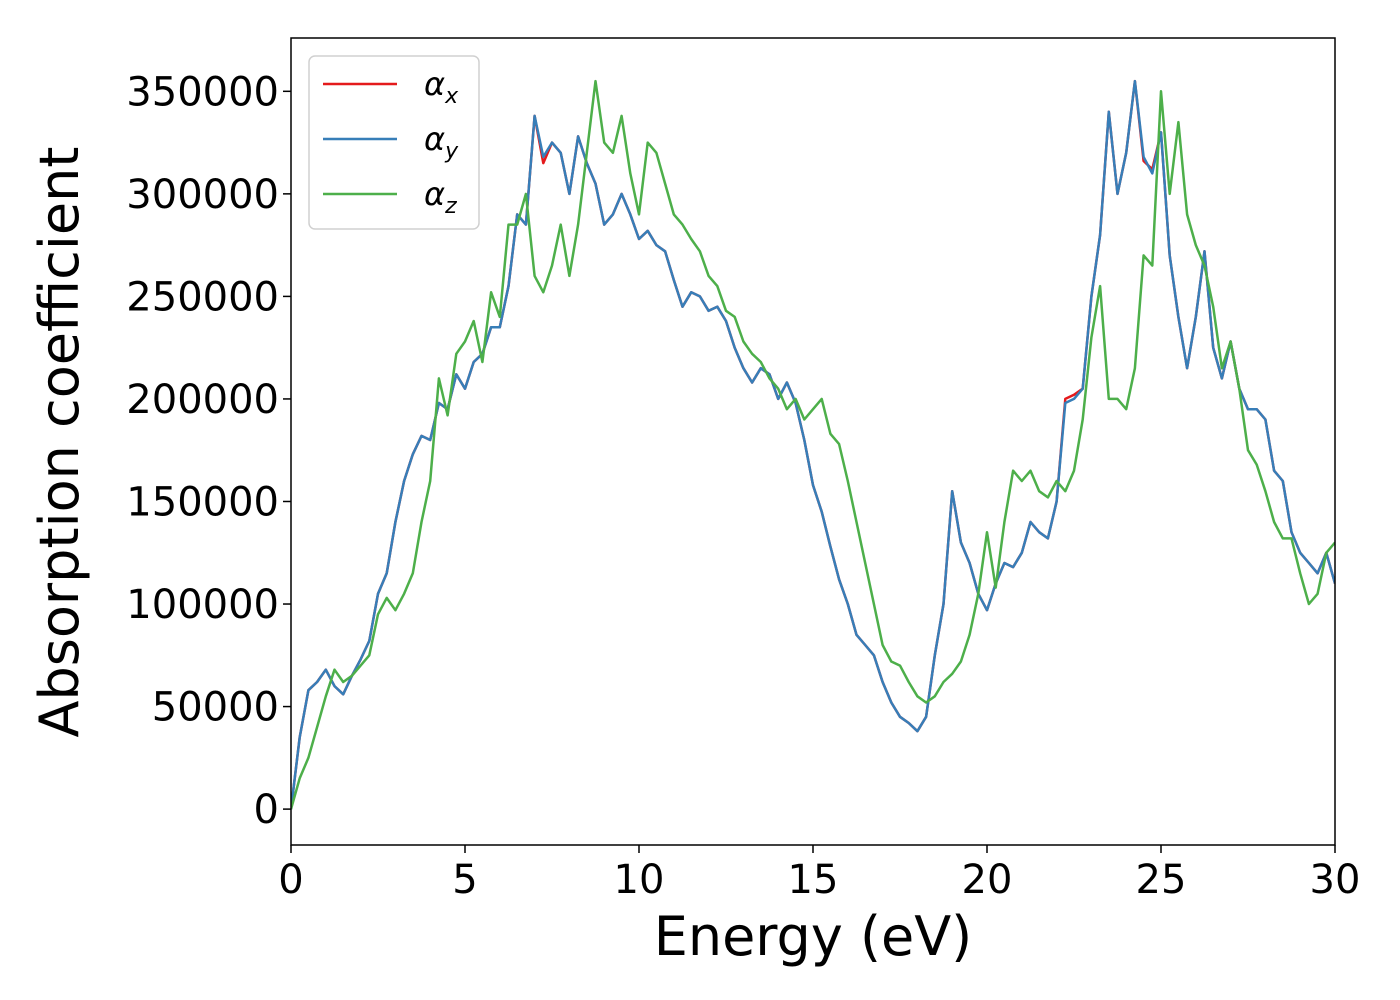 The height and width of the screenshot is (1000, 1400). Describe the element at coordinates (987, 880) in the screenshot. I see `x-tick-label: 20` at that location.